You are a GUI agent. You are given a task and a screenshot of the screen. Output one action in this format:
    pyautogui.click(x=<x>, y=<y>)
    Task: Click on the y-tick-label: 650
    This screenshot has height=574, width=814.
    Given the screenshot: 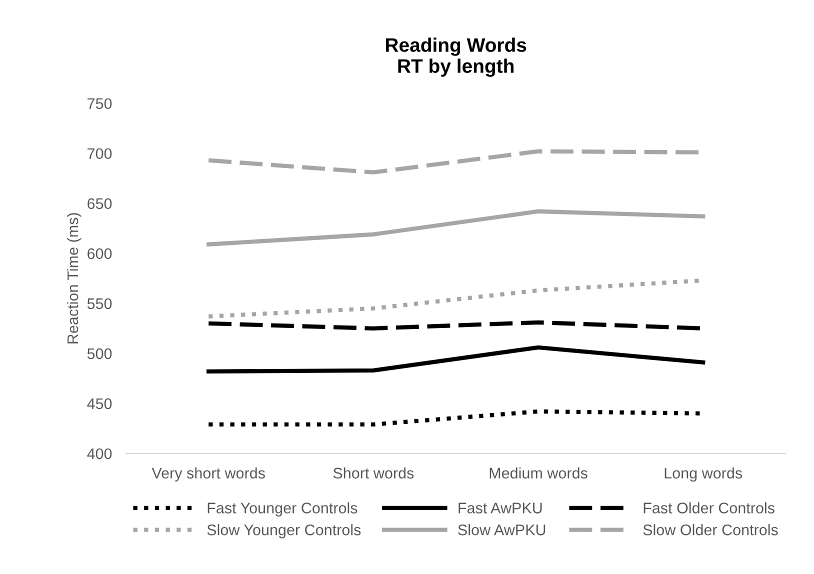 What is the action you would take?
    pyautogui.click(x=100, y=204)
    